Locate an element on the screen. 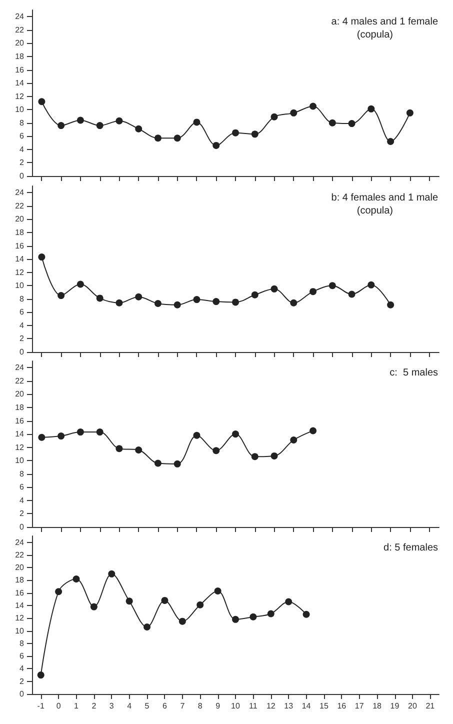 The image size is (453, 724). x-tick-label: 2 is located at coordinates (94, 706).